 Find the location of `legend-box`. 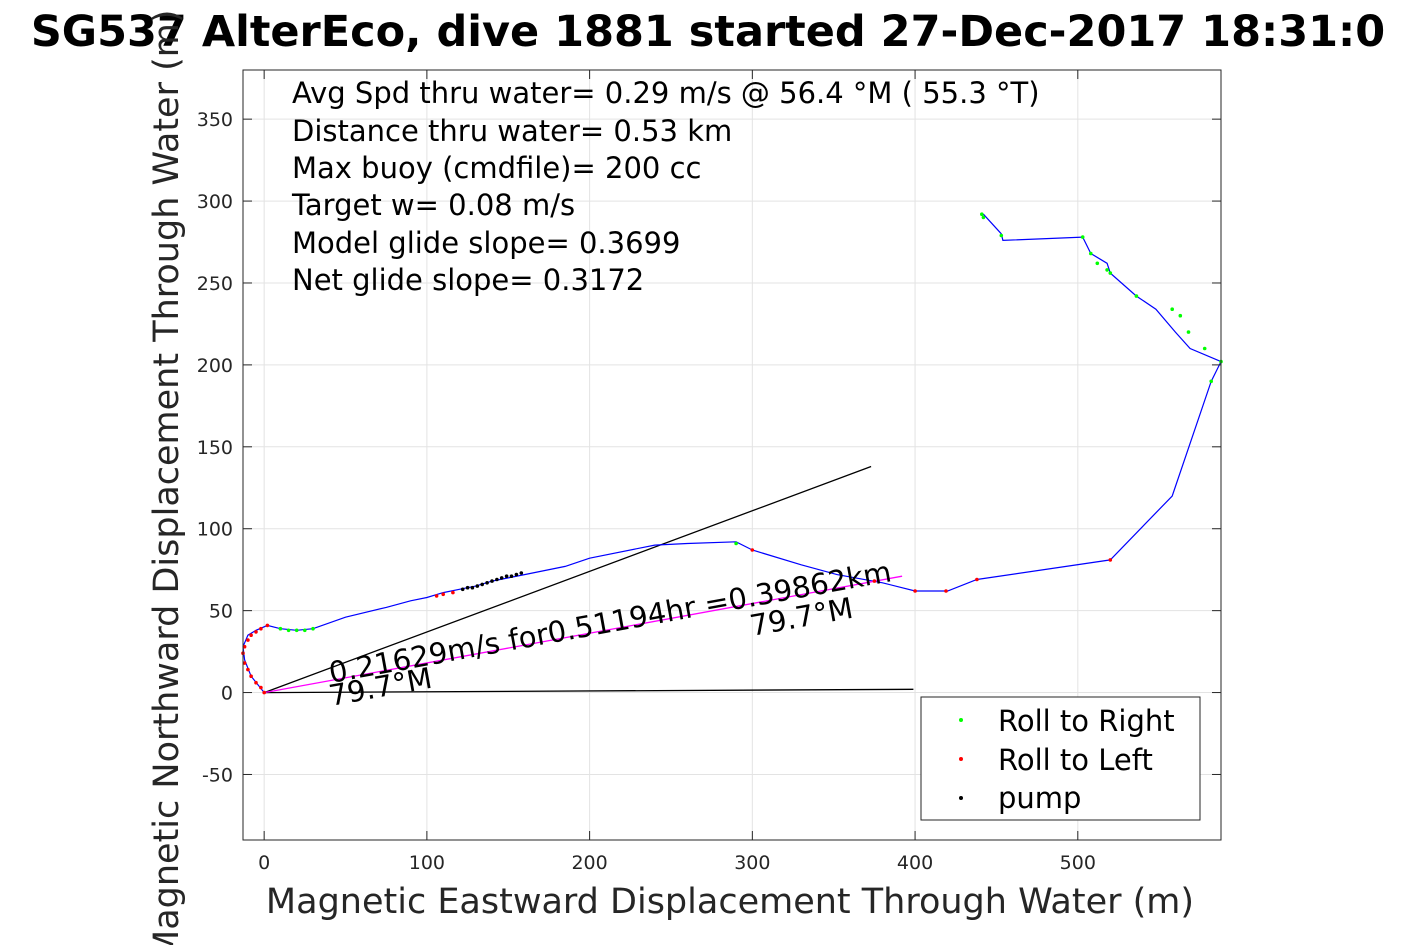

legend-box is located at coordinates (1060, 758).